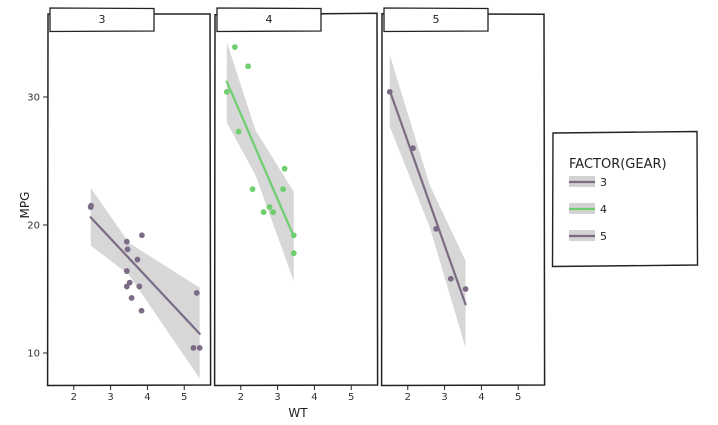 The width and height of the screenshot is (718, 425). Describe the element at coordinates (33, 354) in the screenshot. I see `y-tick-label: 10` at that location.